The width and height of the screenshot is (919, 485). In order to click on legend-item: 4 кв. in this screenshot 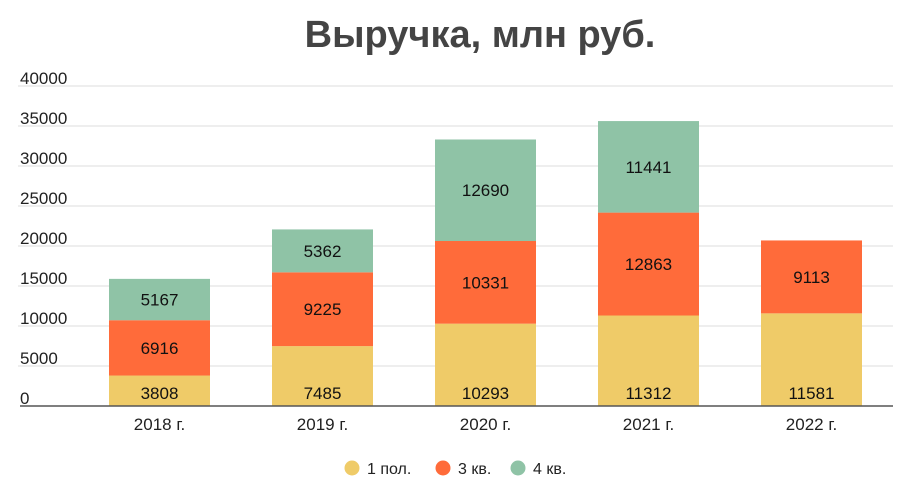, I will do `click(538, 469)`.